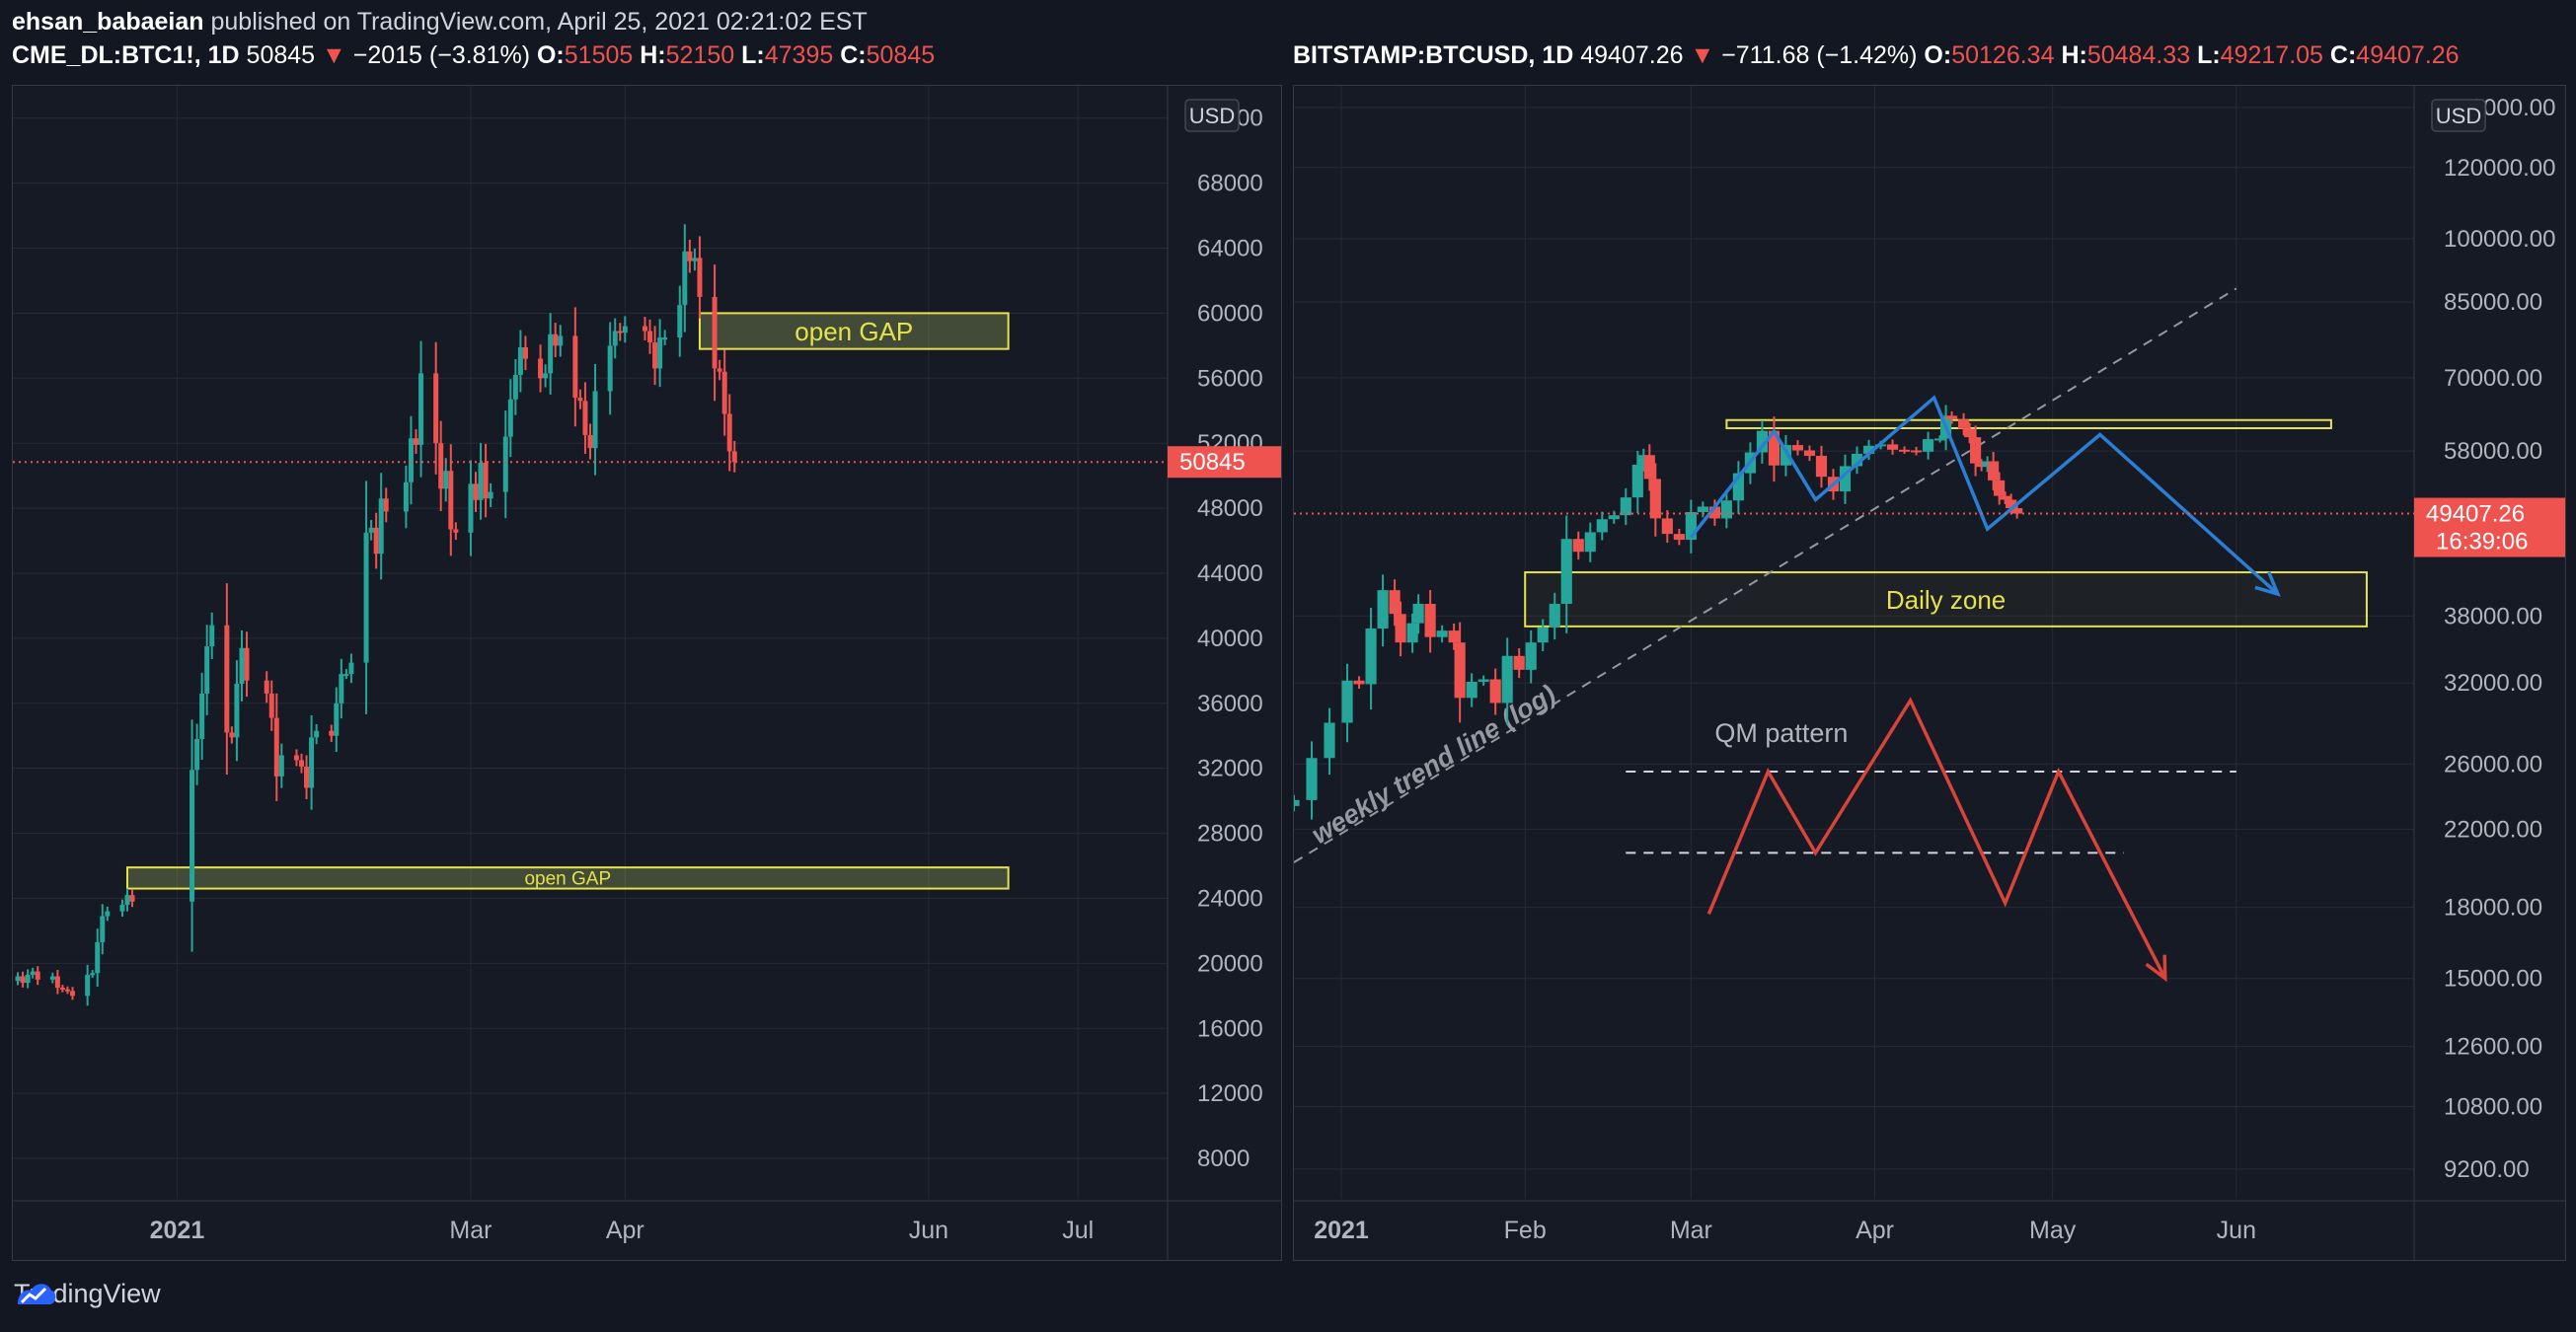  What do you see at coordinates (2493, 1107) in the screenshot?
I see `y-tick-label: 10800.00` at bounding box center [2493, 1107].